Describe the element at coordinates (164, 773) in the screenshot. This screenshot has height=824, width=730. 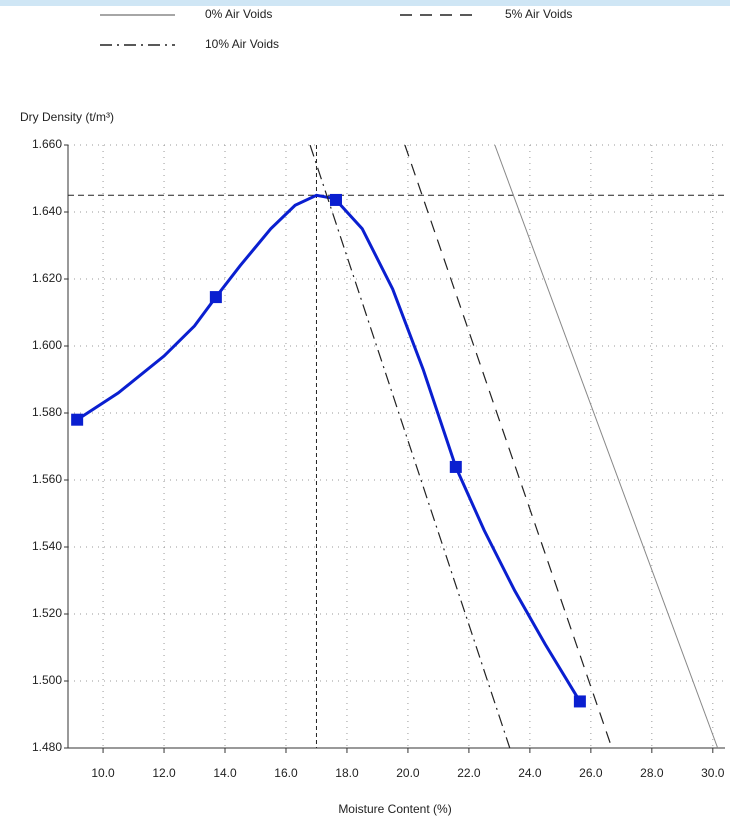
I see `x-tick-label: 12.0` at that location.